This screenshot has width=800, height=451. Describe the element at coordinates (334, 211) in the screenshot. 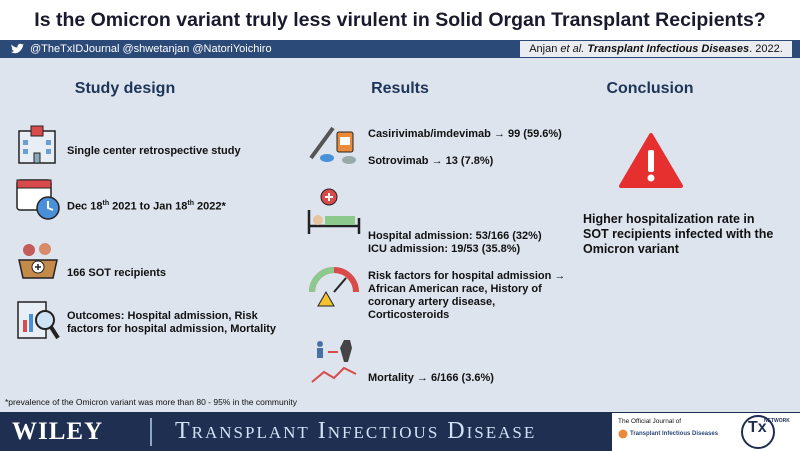

I see `hospital-bed-icon` at that location.